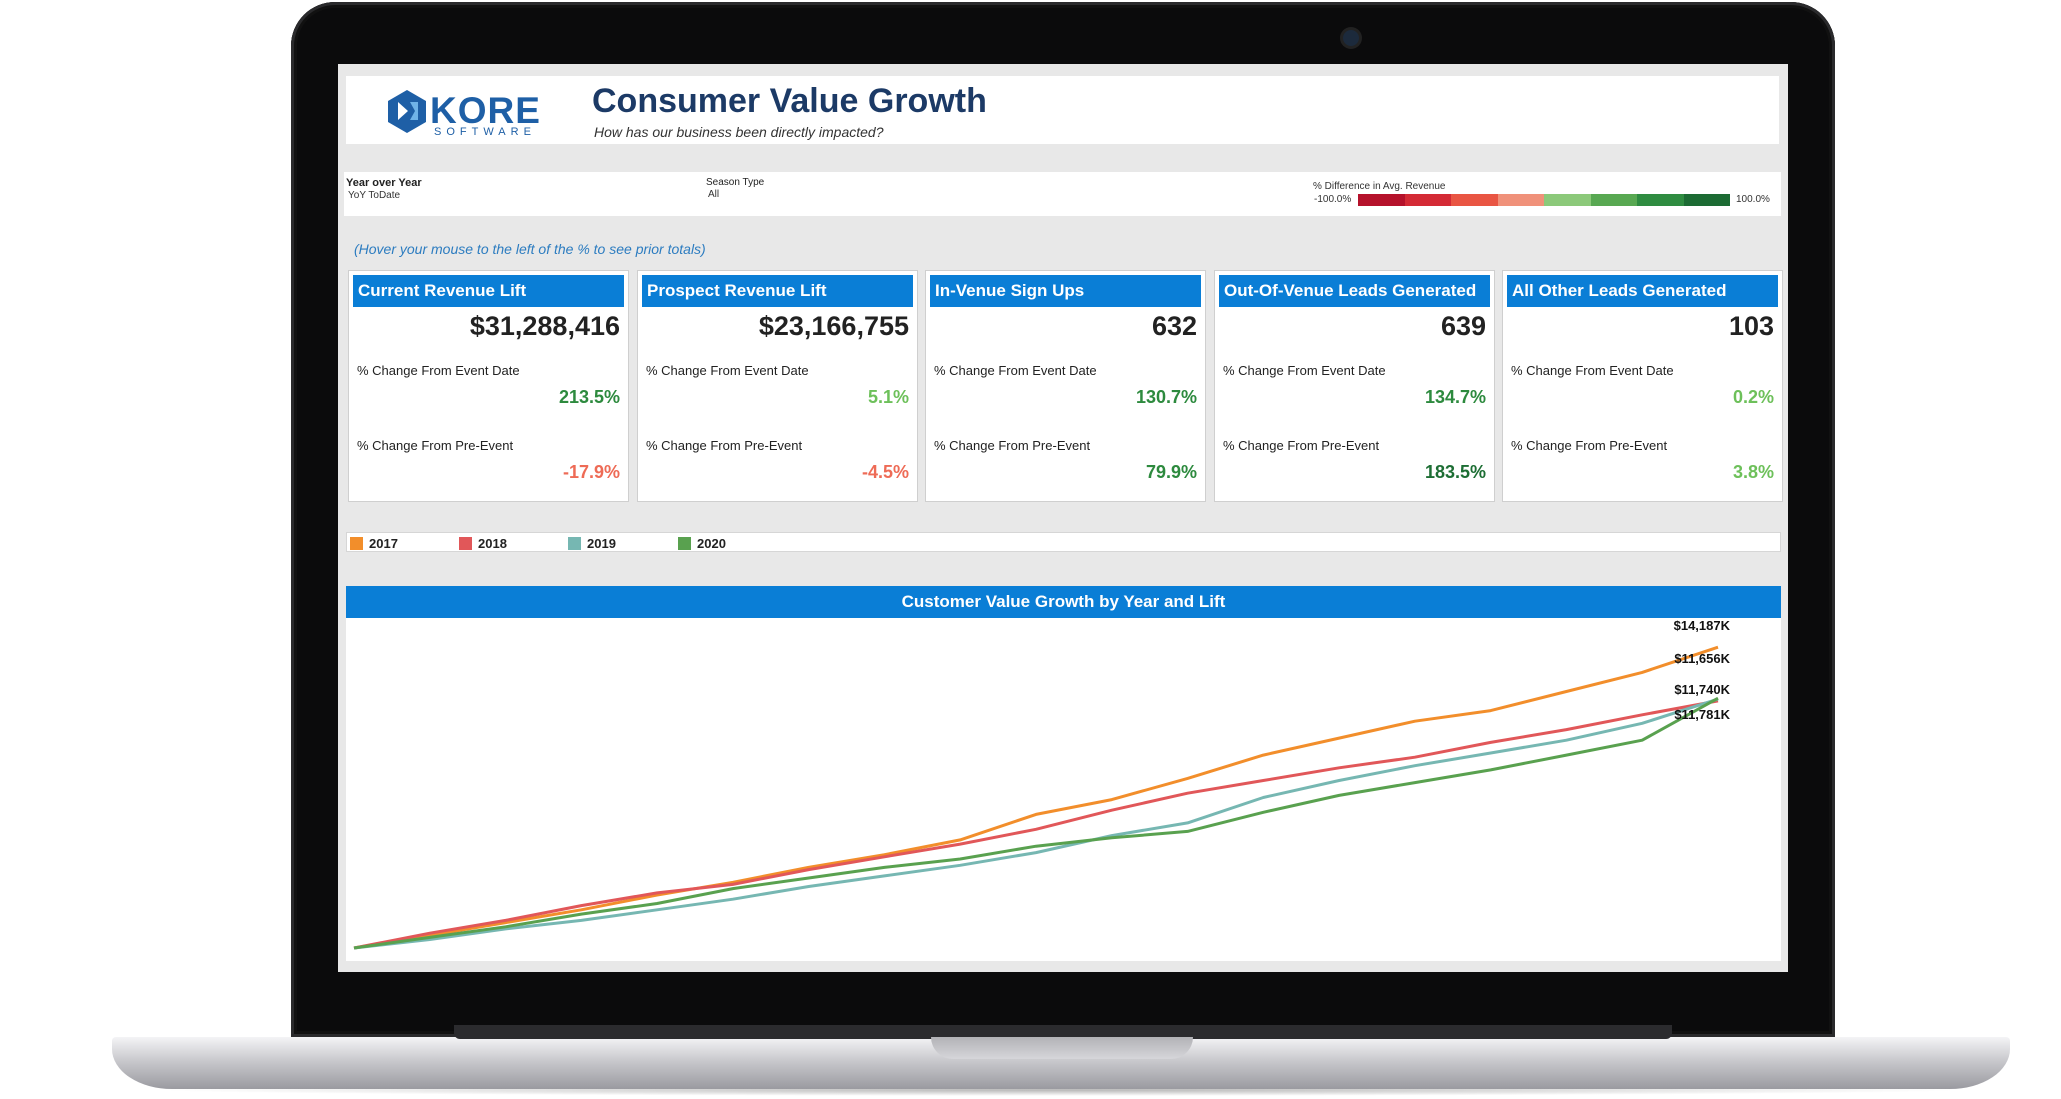  What do you see at coordinates (492, 543) in the screenshot?
I see `legend-label: 2018` at bounding box center [492, 543].